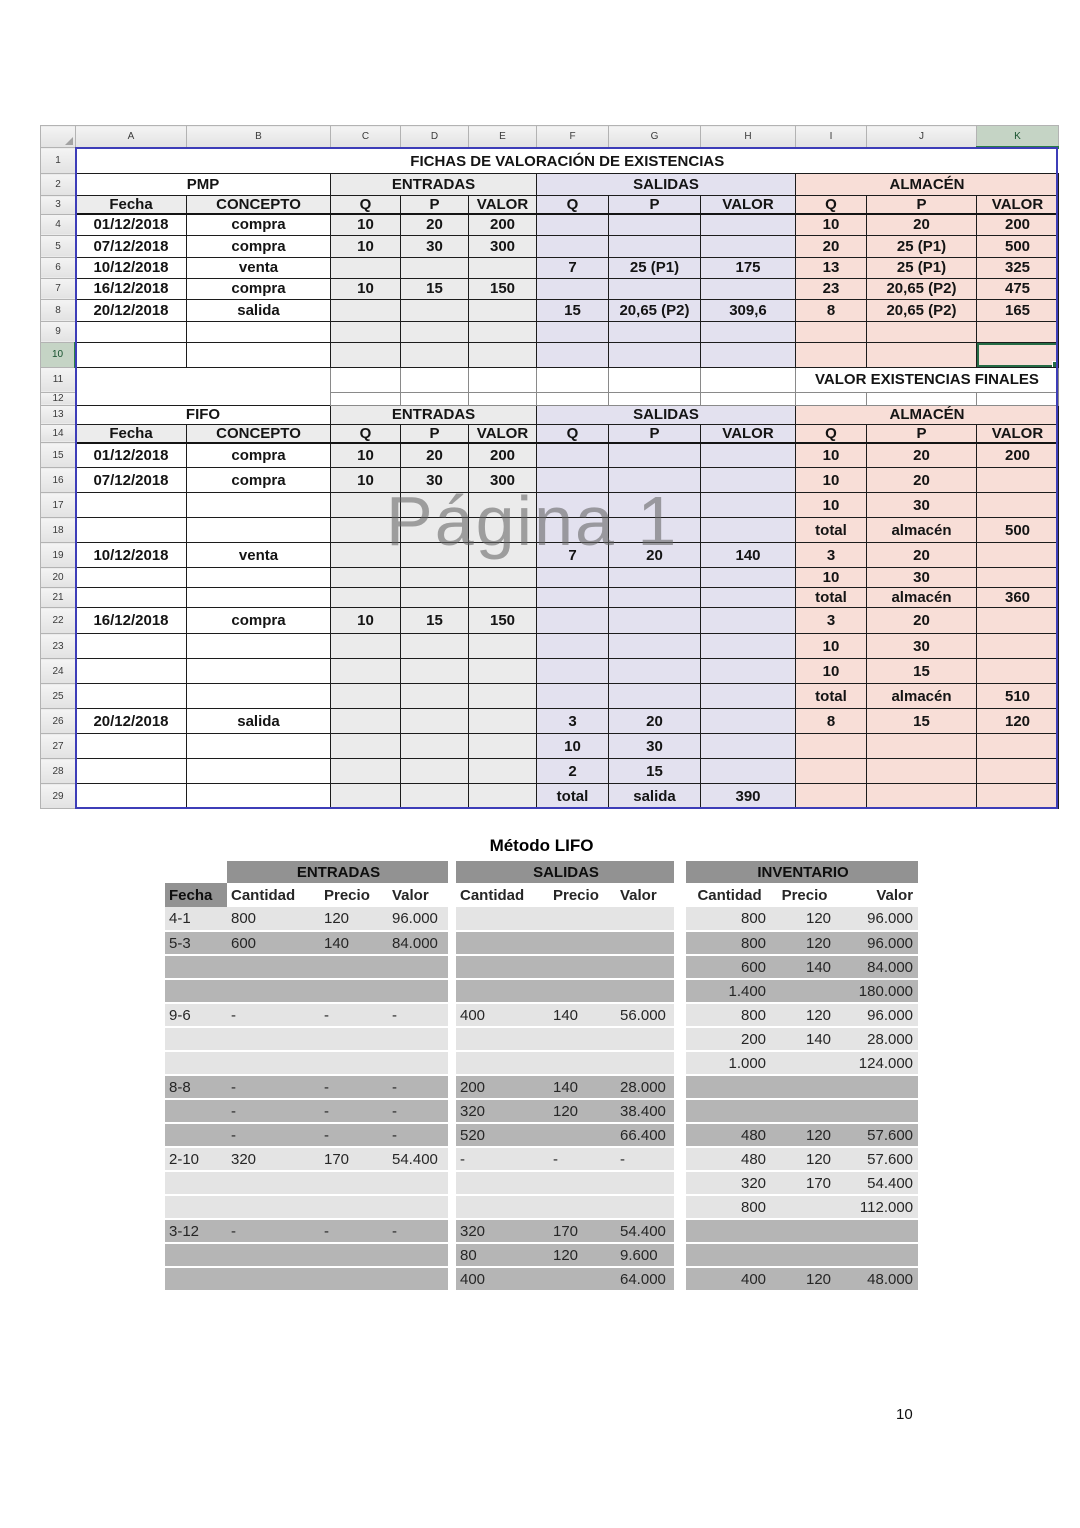 The width and height of the screenshot is (1080, 1528). Describe the element at coordinates (831, 433) in the screenshot. I see `cell-I14: Q` at that location.